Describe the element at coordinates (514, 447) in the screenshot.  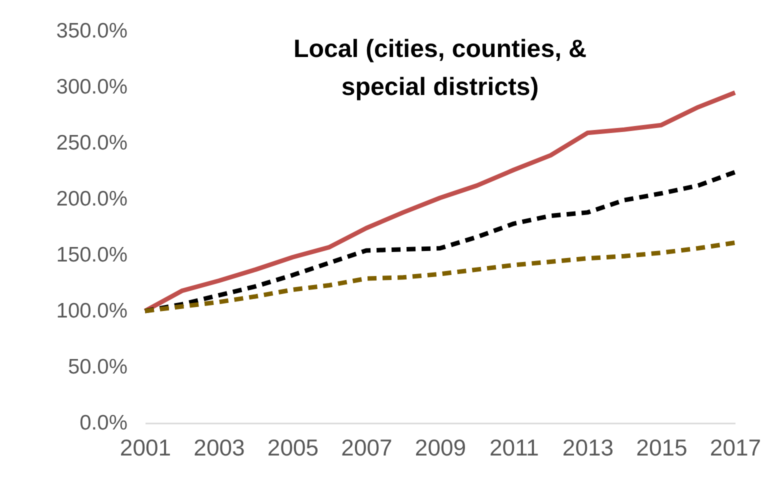
I see `x-tick-label: 2011` at that location.